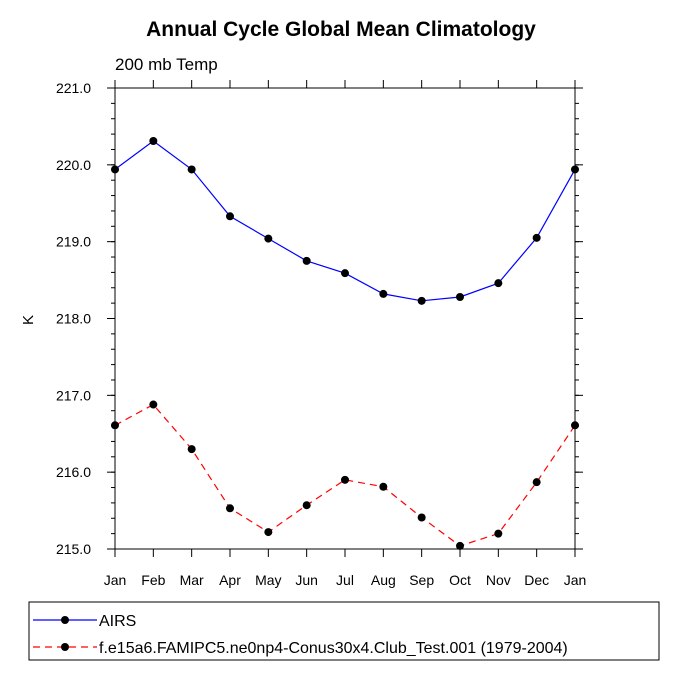  I want to click on chart-subtitle: 200 mb Temp, so click(166, 64).